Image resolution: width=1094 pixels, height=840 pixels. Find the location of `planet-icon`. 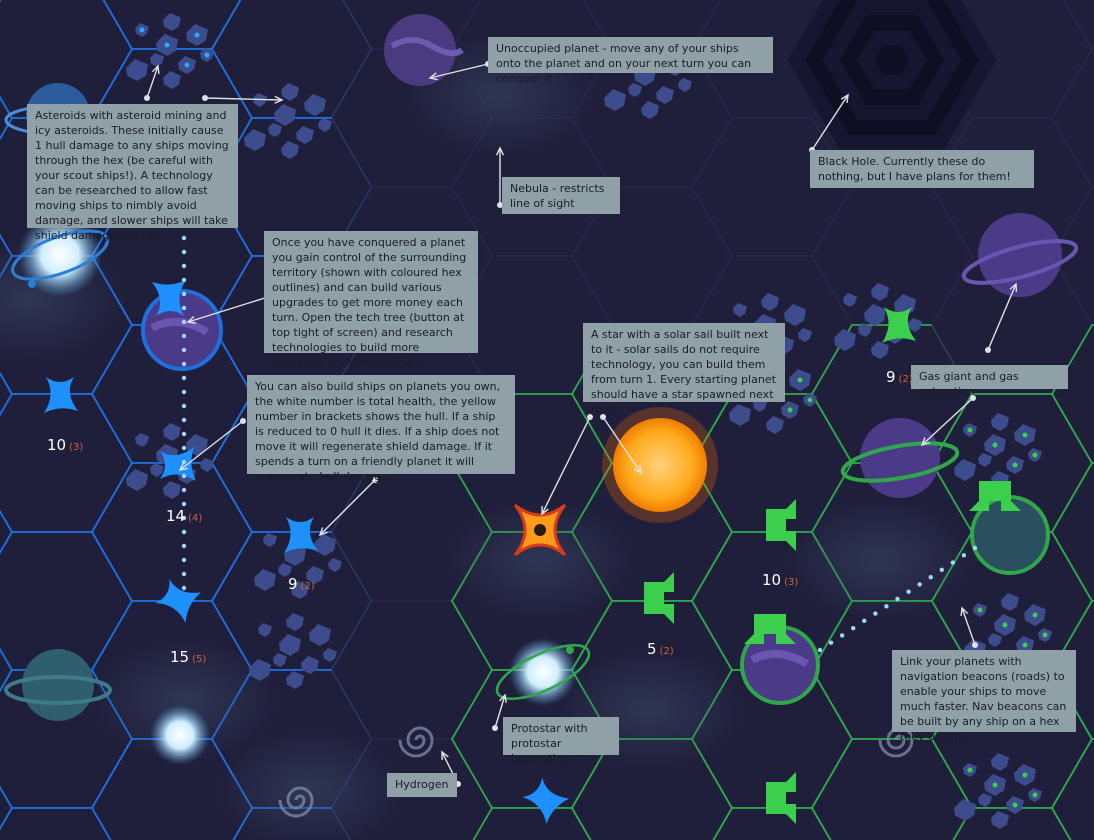

planet-icon is located at coordinates (58, 685).